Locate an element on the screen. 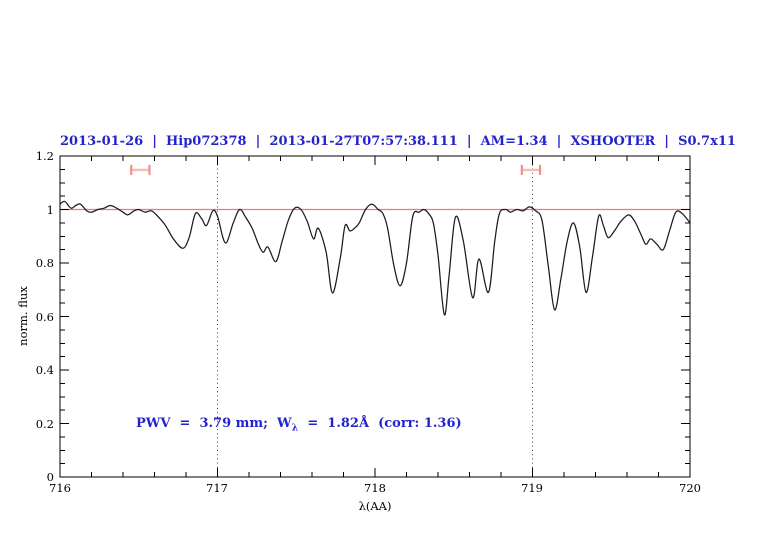 The height and width of the screenshot is (542, 782). y-tick-label-1: 1 is located at coordinates (50, 210).